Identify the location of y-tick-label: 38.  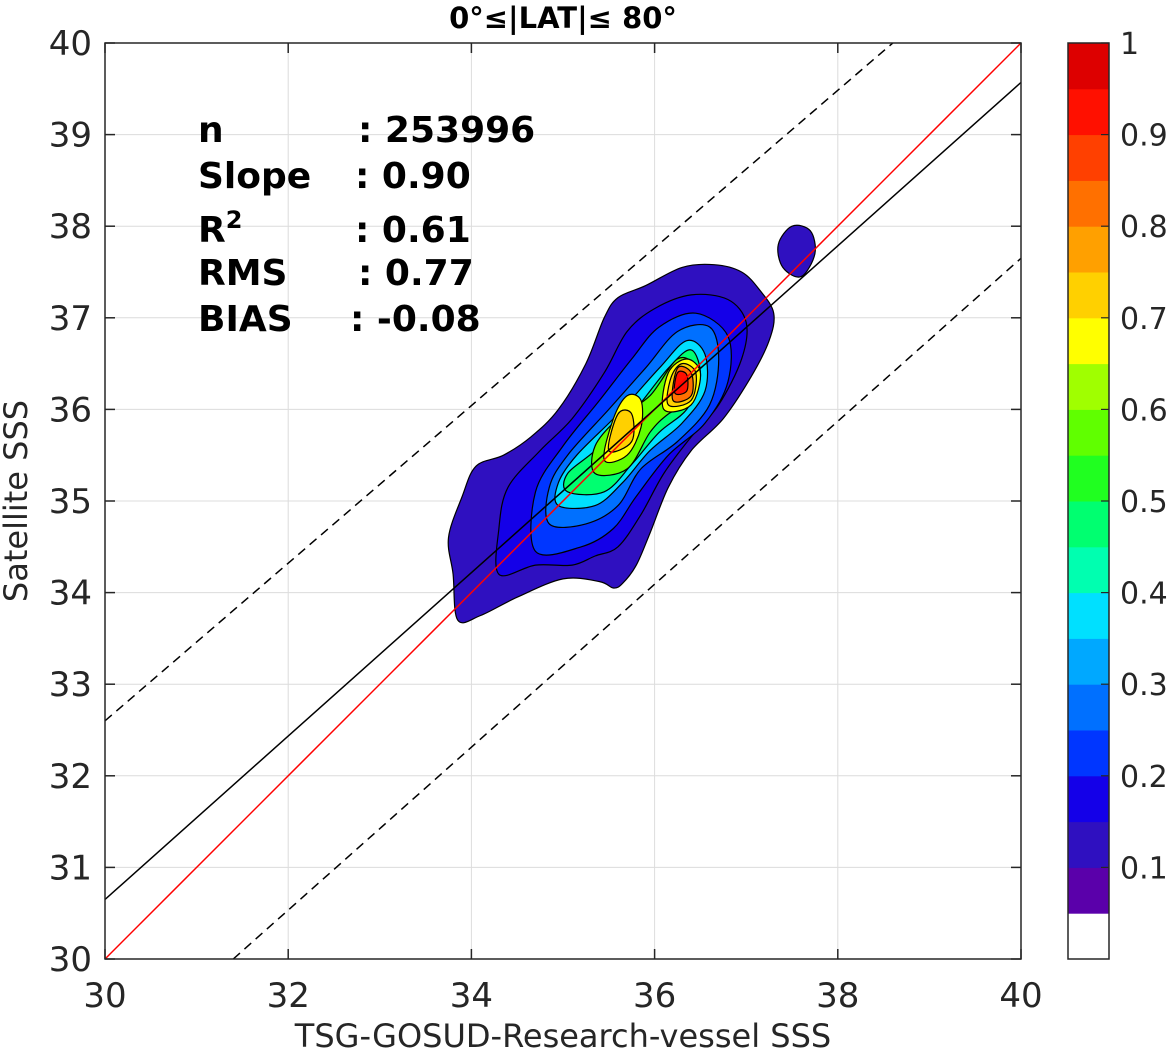
(70, 227).